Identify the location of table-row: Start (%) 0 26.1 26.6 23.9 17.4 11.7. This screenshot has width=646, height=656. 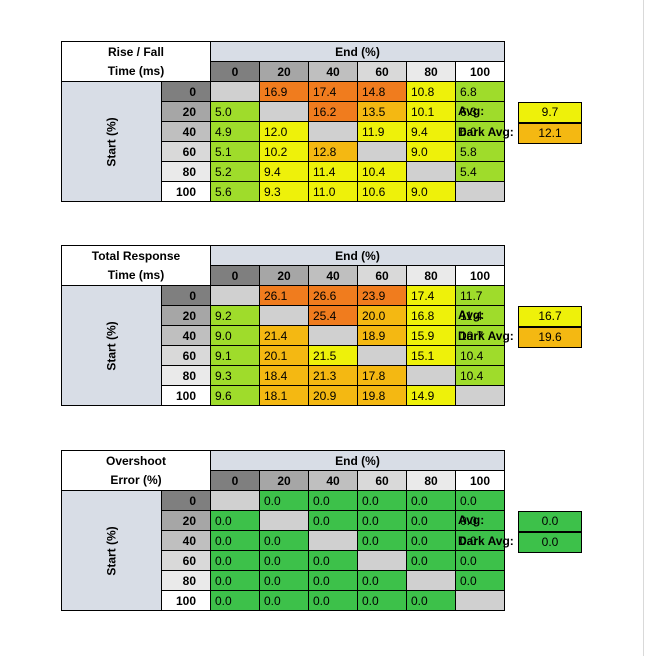
(283, 345).